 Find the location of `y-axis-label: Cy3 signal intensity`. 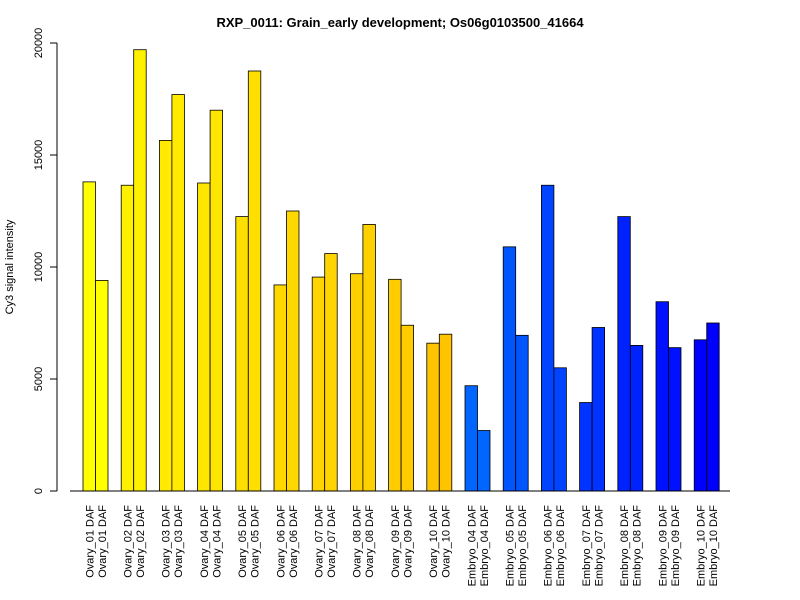

y-axis-label: Cy3 signal intensity is located at coordinates (10, 266).